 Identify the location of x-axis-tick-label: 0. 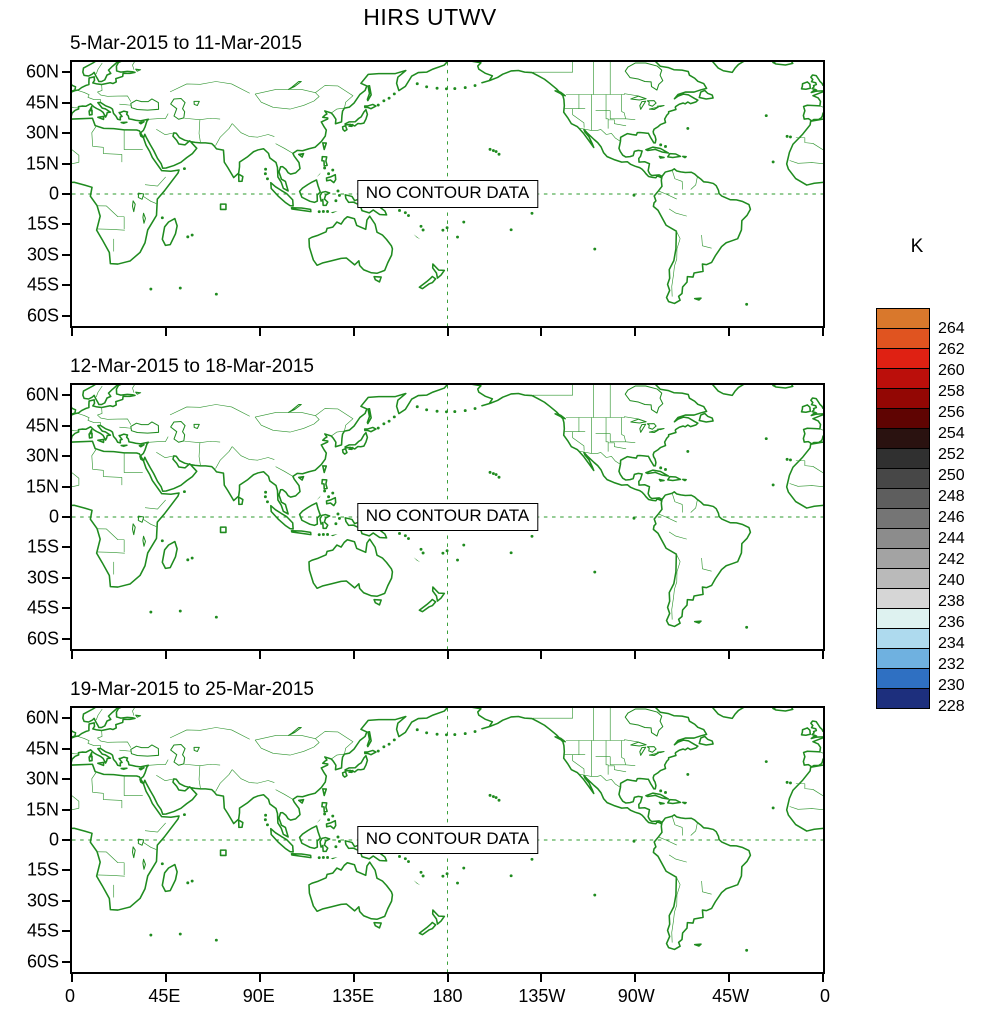
(825, 996).